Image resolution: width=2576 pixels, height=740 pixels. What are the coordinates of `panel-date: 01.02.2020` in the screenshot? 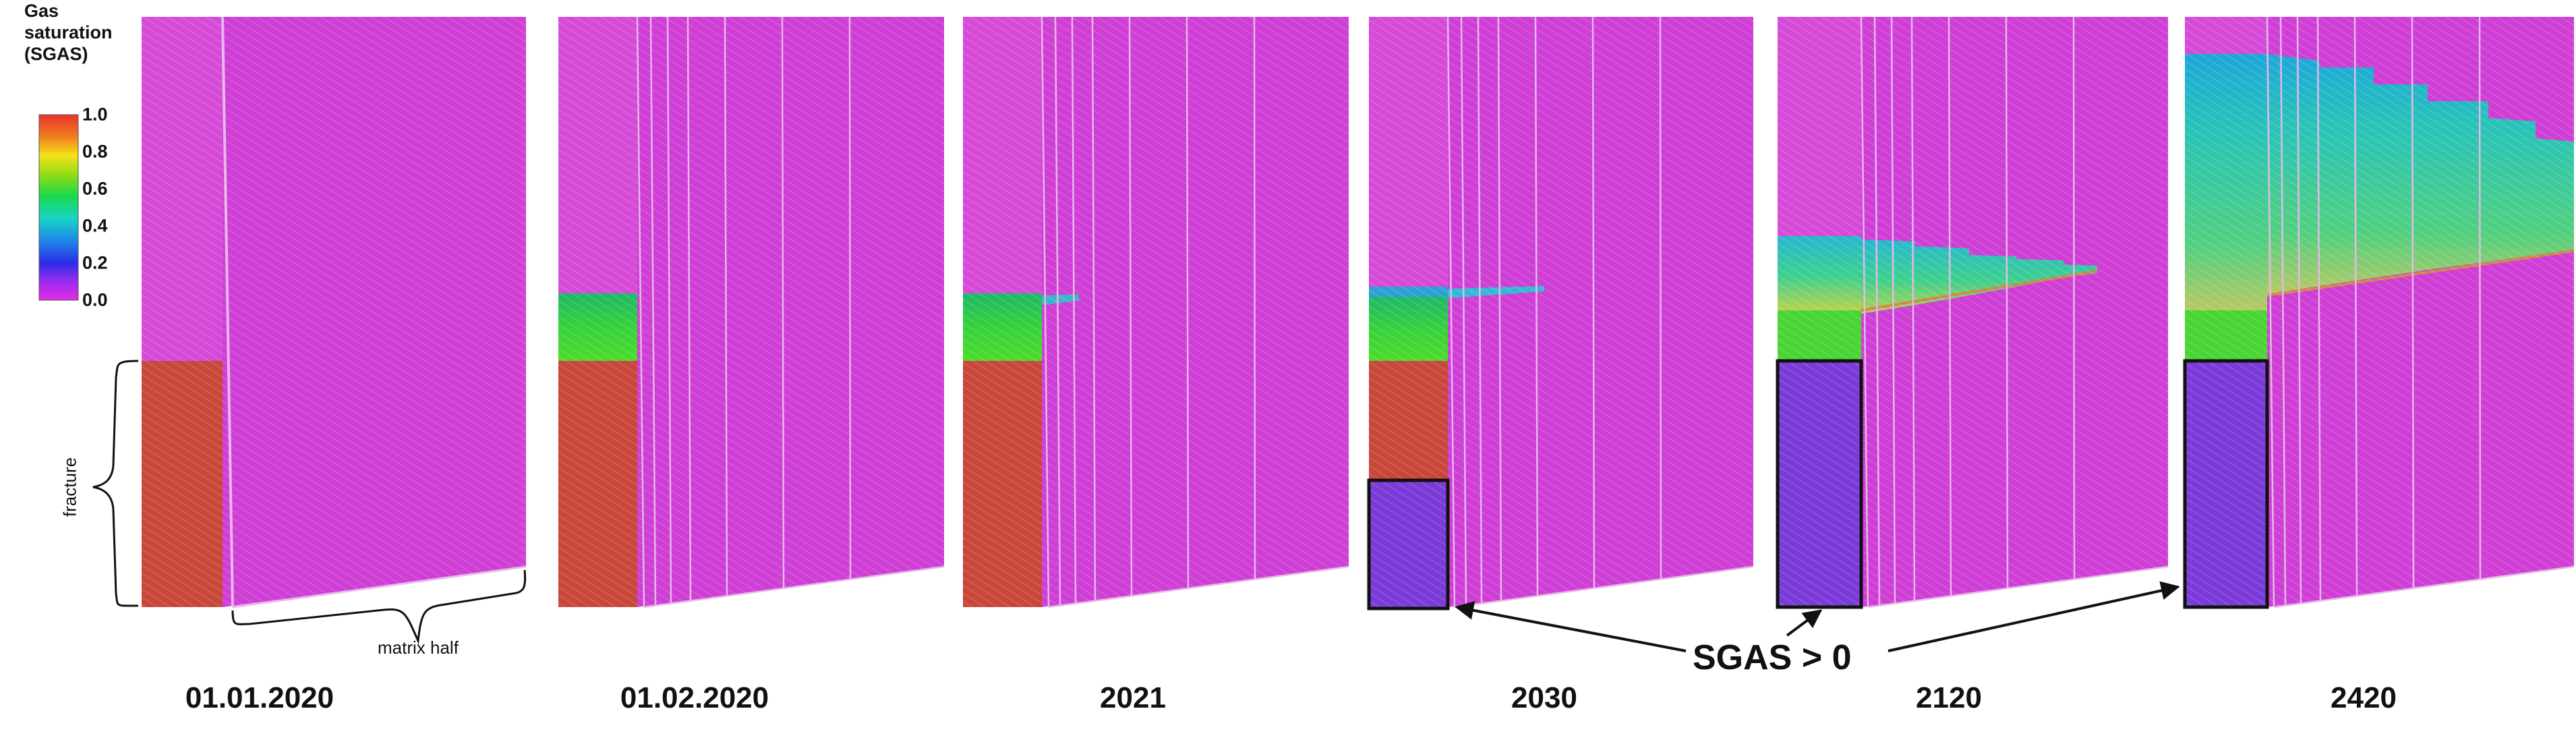 It's located at (695, 698).